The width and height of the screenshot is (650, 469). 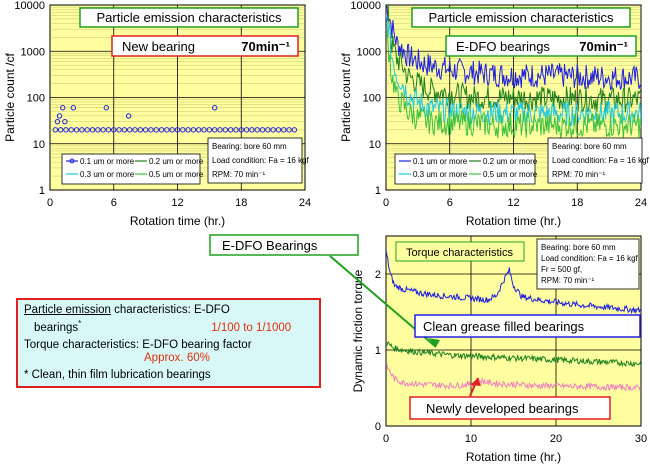 What do you see at coordinates (358, 330) in the screenshot?
I see `y-axis-label: Dynamic friction torque` at bounding box center [358, 330].